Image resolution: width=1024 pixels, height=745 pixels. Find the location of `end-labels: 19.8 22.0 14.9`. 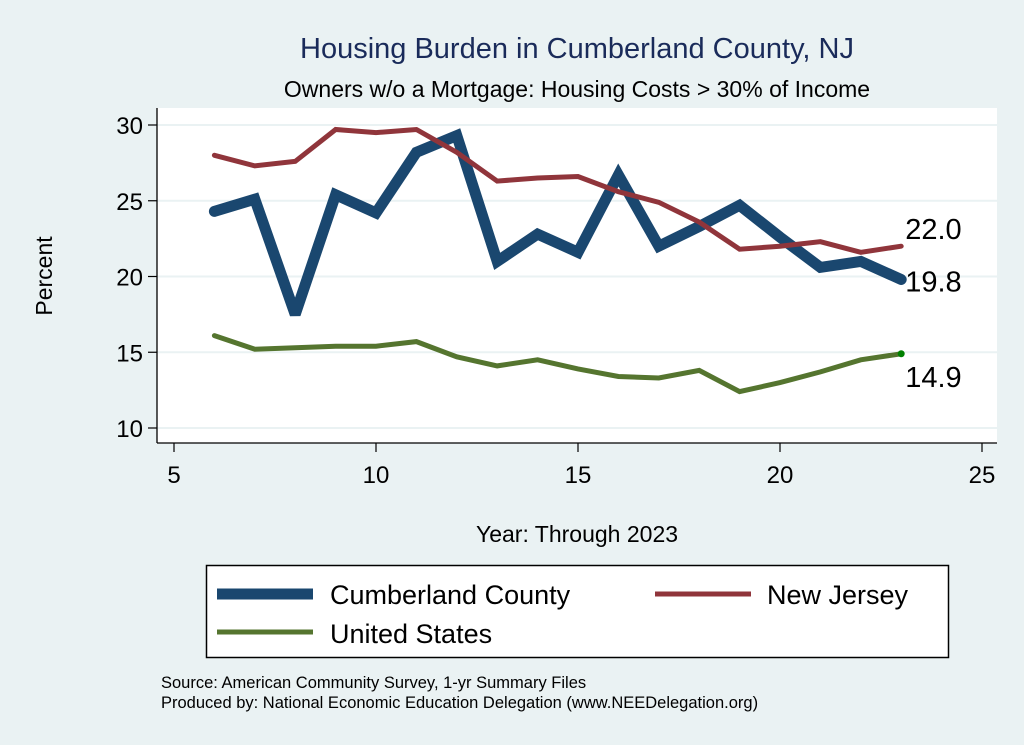

end-labels: 19.8 22.0 14.9 is located at coordinates (933, 304).